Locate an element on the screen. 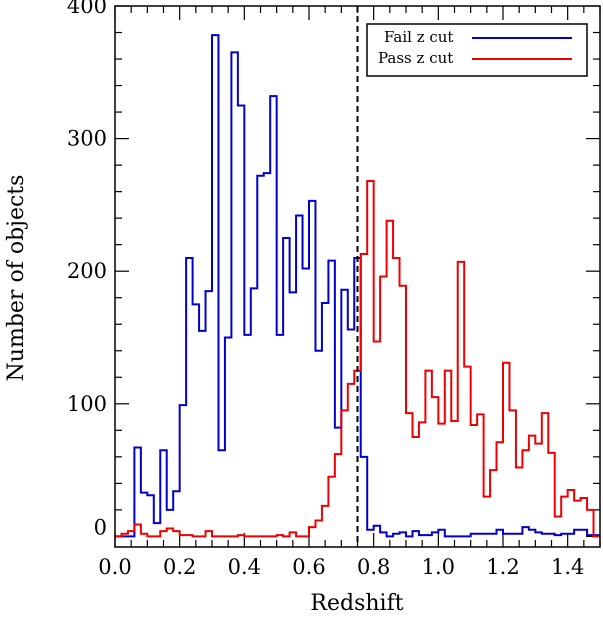  x-tick-label: 1.0 is located at coordinates (438, 567).